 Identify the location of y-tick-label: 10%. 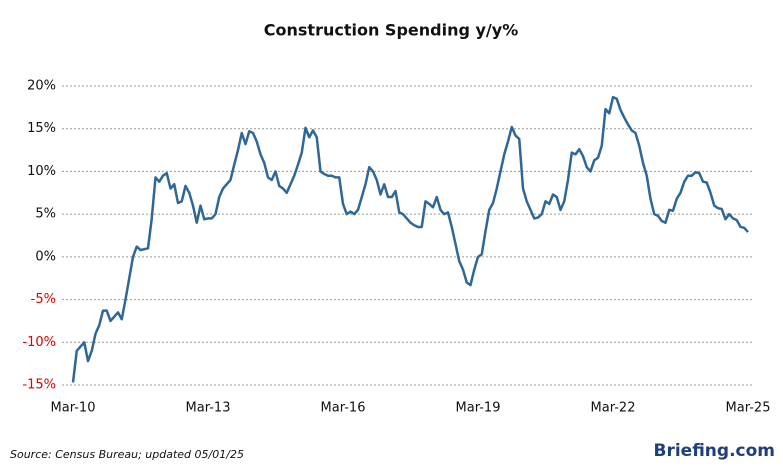
(41, 171).